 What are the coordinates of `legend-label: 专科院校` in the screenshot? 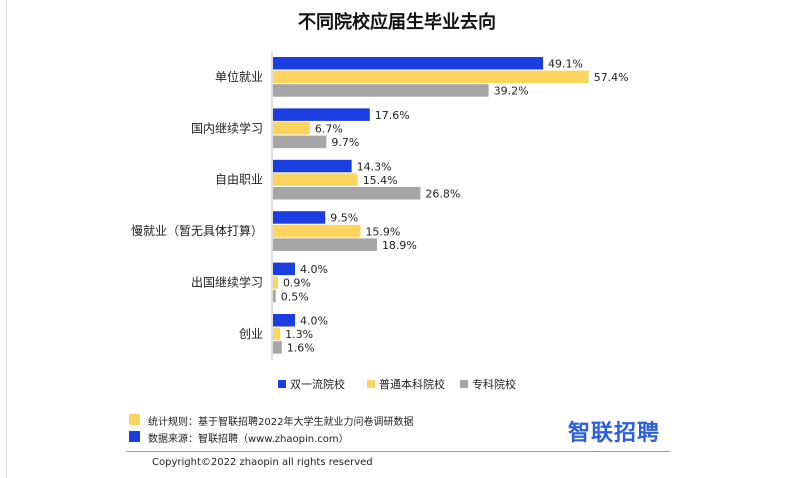 It's located at (494, 384).